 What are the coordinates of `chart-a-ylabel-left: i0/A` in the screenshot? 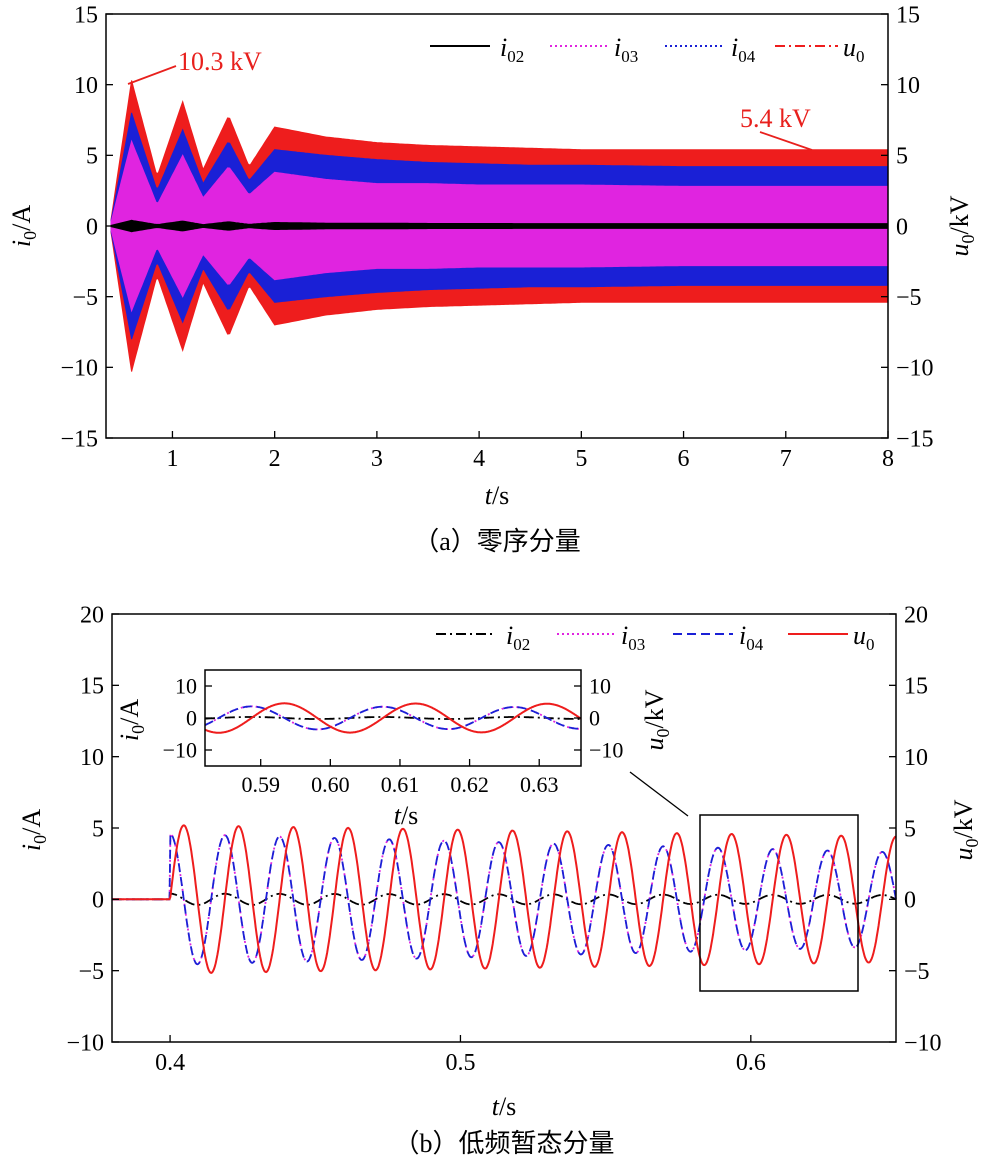 It's located at (23, 226).